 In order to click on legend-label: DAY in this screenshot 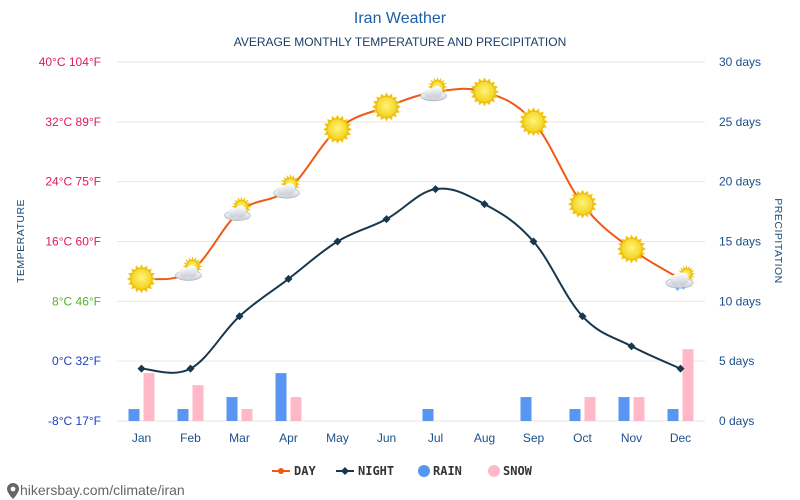, I will do `click(305, 471)`.